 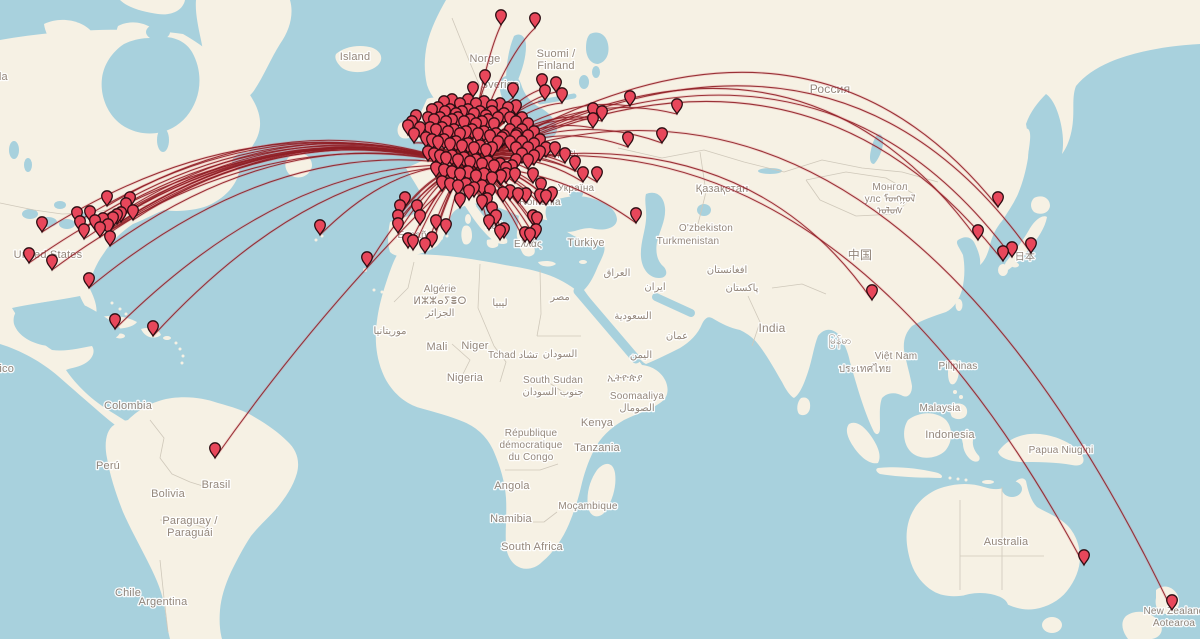 What do you see at coordinates (742, 288) in the screenshot?
I see `map-label: پاکستان` at bounding box center [742, 288].